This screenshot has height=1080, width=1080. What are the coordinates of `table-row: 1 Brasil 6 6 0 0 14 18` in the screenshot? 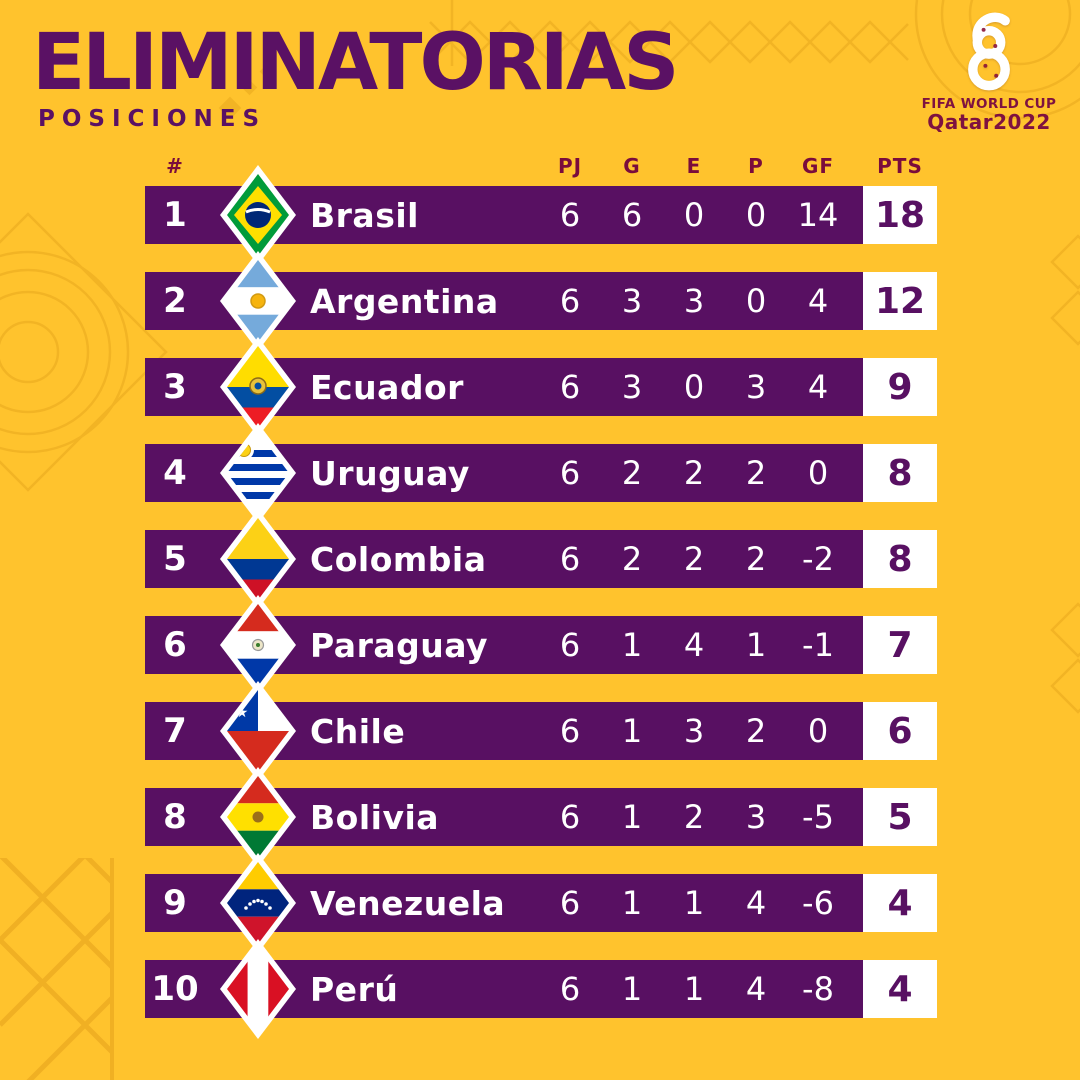 It's located at (541, 215).